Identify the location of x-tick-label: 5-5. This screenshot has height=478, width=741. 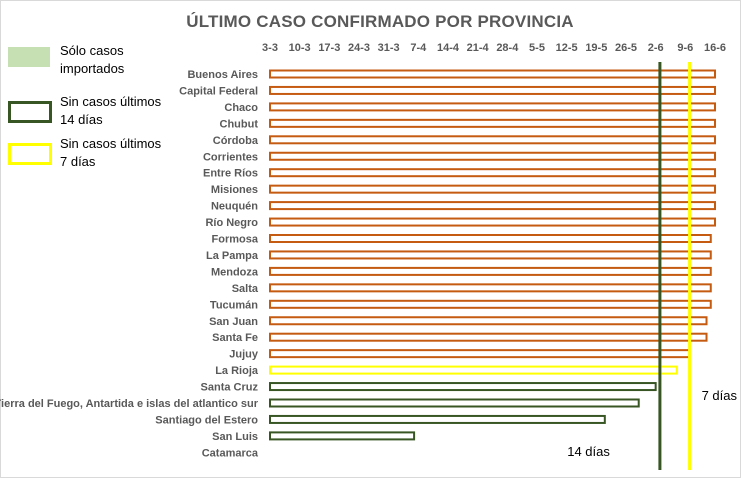
(537, 48).